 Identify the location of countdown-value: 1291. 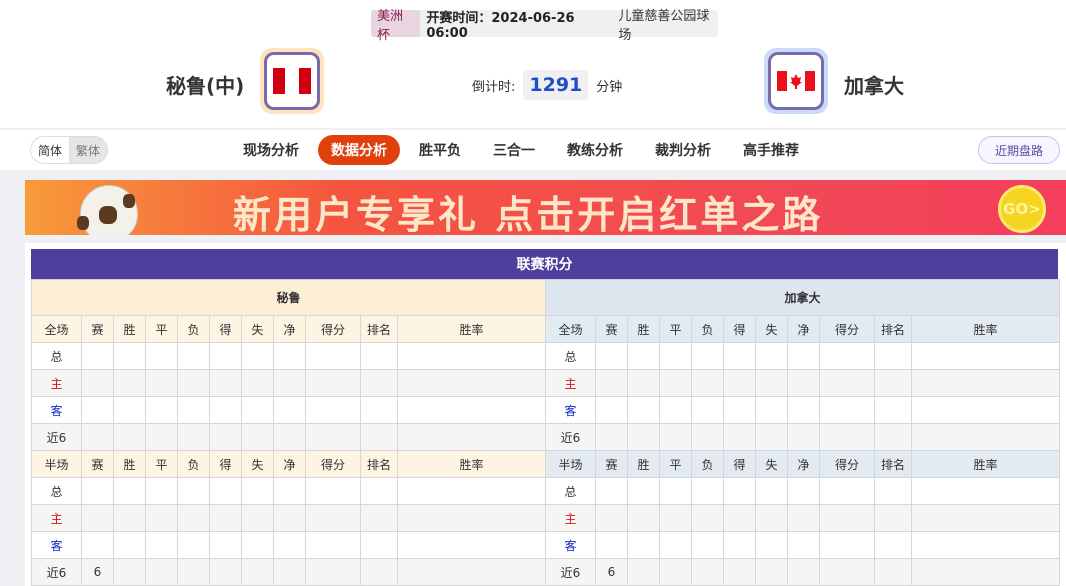
(556, 85).